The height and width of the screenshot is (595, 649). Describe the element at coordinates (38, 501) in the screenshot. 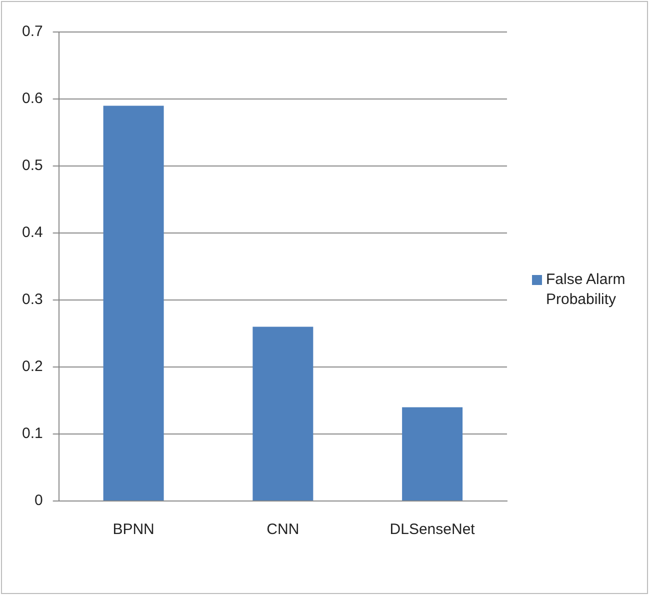

I see `y-tick-label: 0` at that location.